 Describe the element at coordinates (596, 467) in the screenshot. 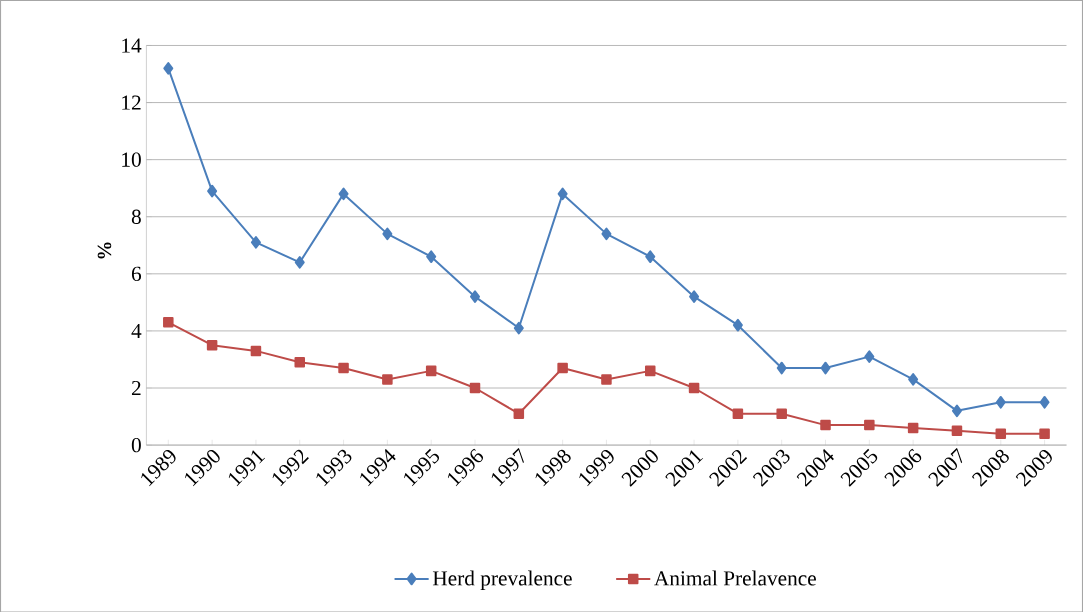

I see `x-tick-label: 1999` at that location.